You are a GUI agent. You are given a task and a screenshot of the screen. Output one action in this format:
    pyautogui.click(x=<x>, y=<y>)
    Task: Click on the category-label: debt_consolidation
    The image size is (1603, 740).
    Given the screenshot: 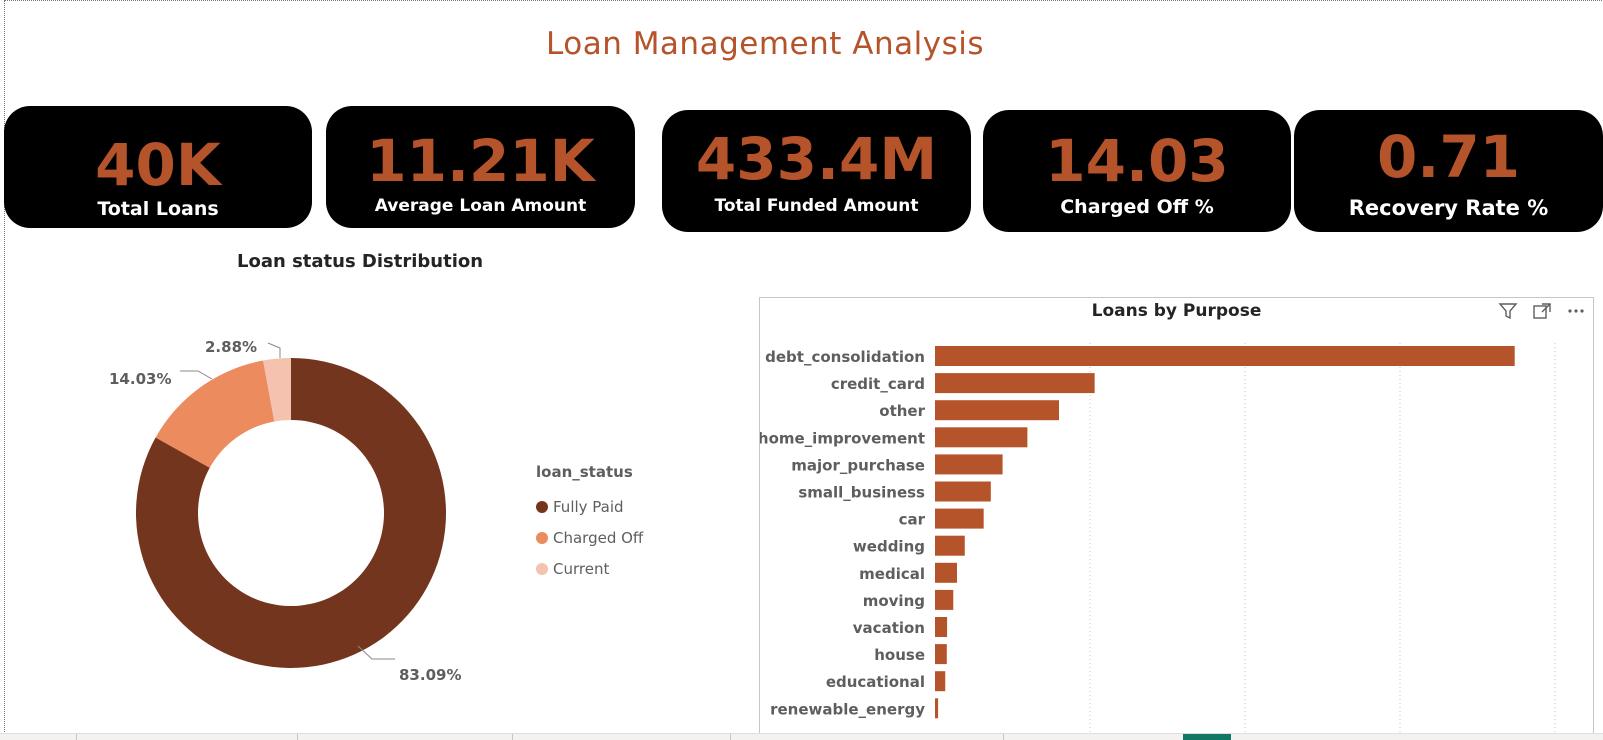 What is the action you would take?
    pyautogui.click(x=845, y=357)
    